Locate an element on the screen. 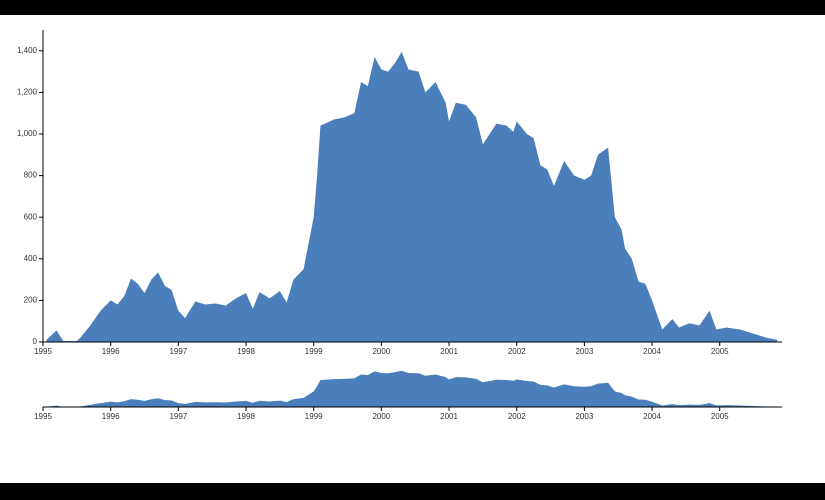 This screenshot has height=500, width=825. x-tick-label: 2003 is located at coordinates (584, 351).